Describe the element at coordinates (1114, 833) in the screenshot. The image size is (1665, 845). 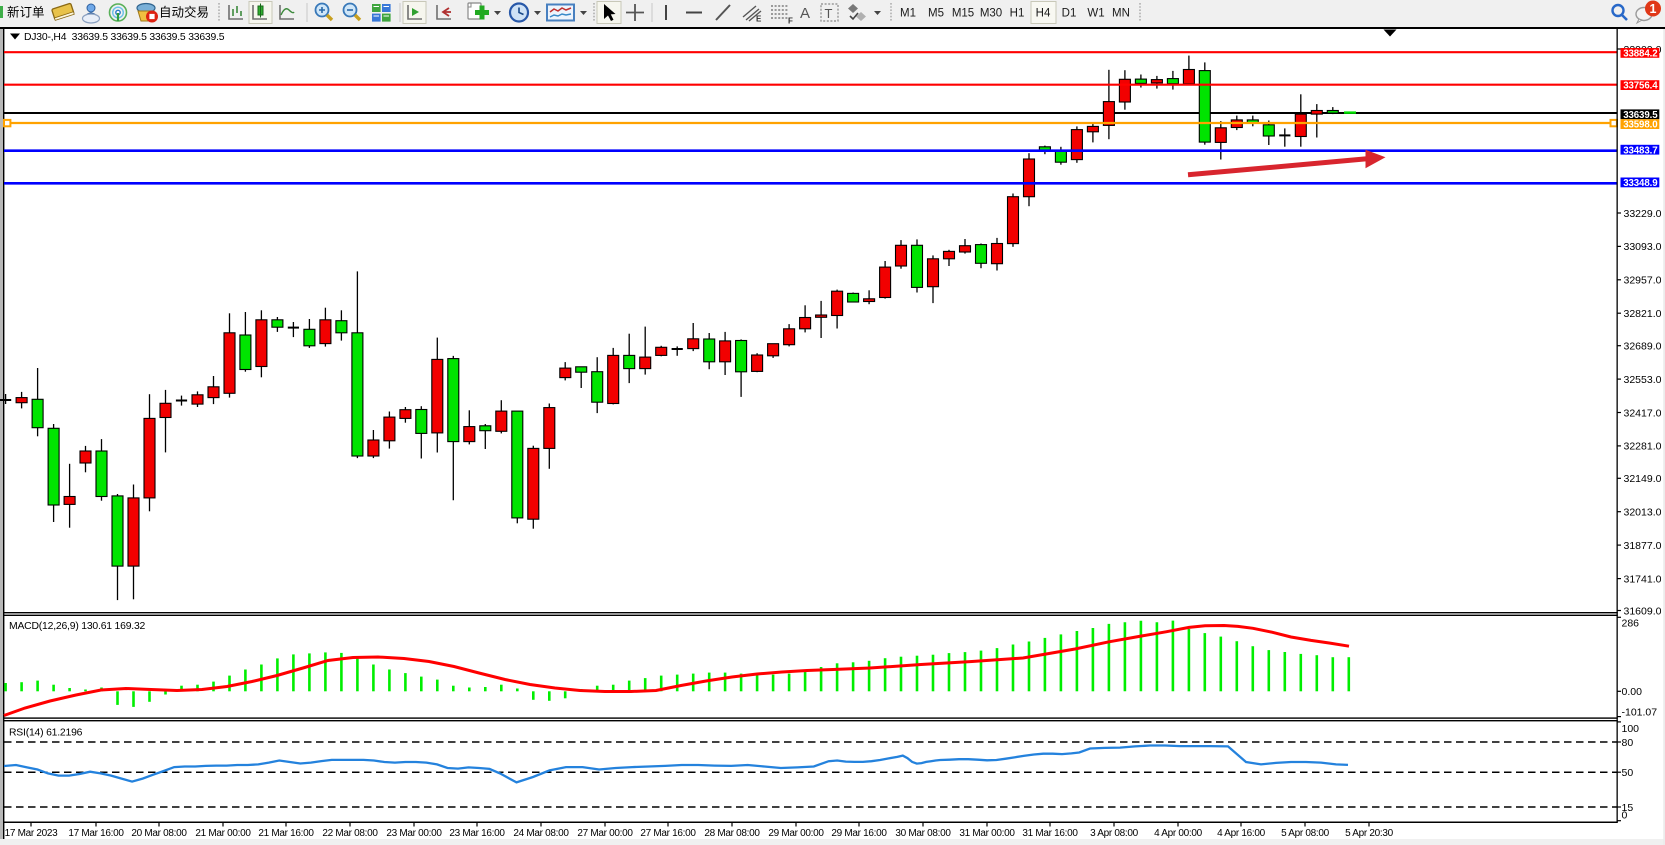
I see `svg-text: 3 Apr 08:00` at that location.